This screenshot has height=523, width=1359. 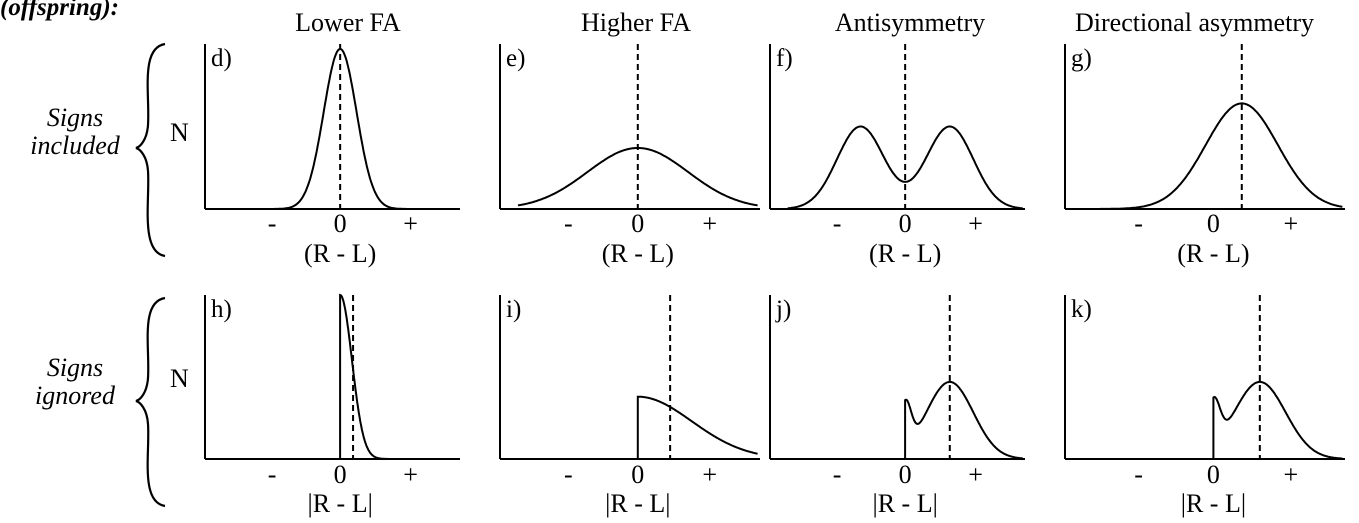 What do you see at coordinates (783, 309) in the screenshot?
I see `panel-letter-label: j)` at bounding box center [783, 309].